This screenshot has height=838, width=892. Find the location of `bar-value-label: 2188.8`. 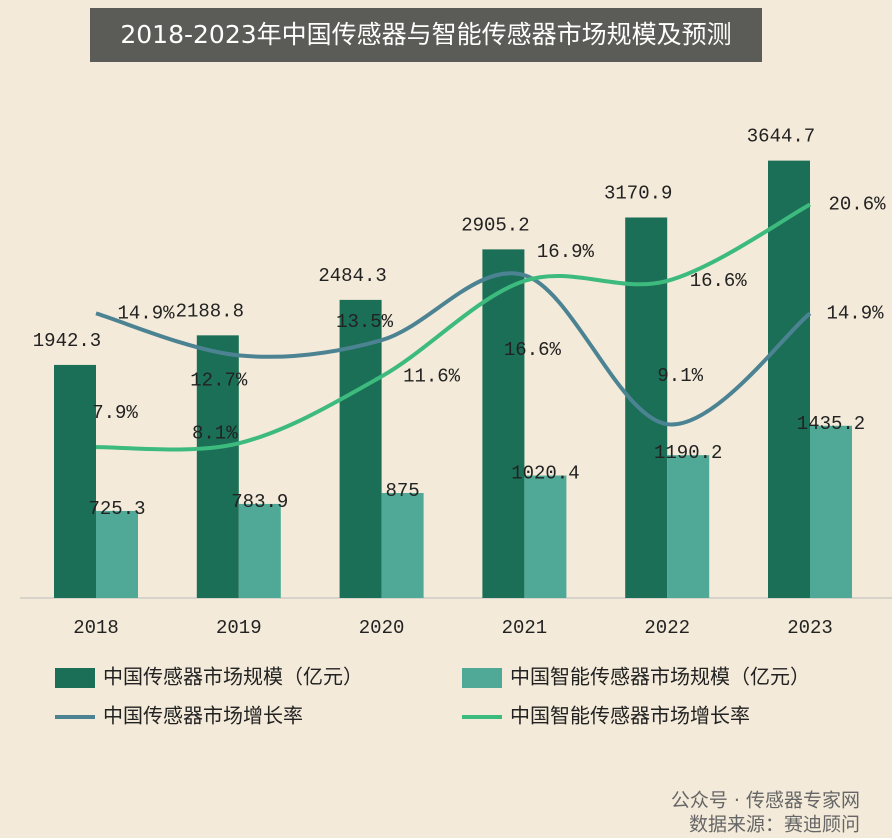

bar-value-label: 2188.8 is located at coordinates (210, 311).